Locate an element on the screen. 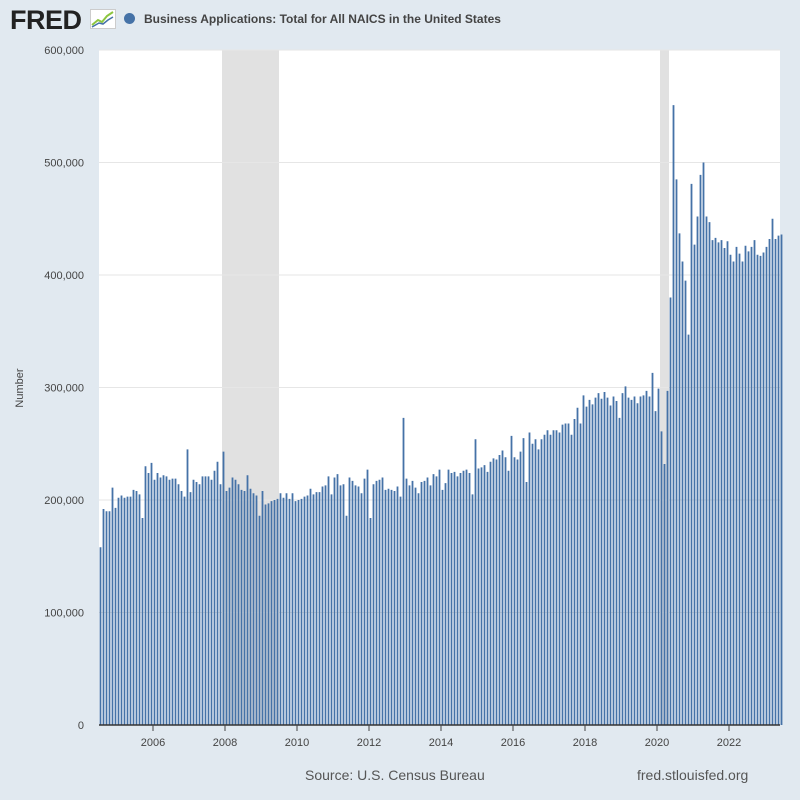  y-tick-label: 600,000 is located at coordinates (64, 51).